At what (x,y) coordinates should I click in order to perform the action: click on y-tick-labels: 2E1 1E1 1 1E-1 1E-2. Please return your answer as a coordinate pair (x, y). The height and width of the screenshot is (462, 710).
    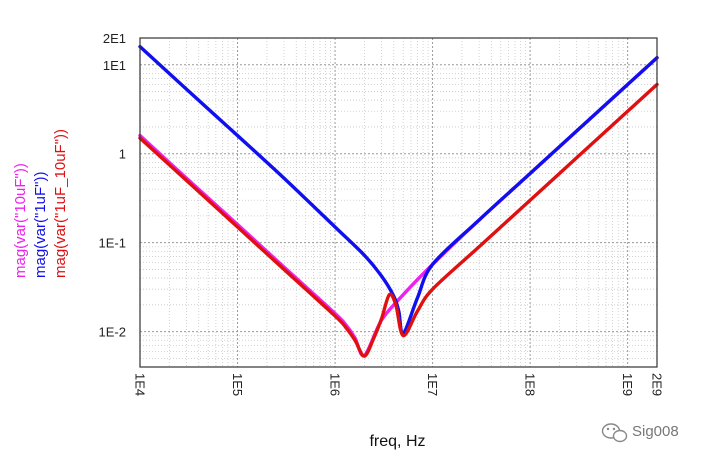
    Looking at the image, I should click on (112, 185).